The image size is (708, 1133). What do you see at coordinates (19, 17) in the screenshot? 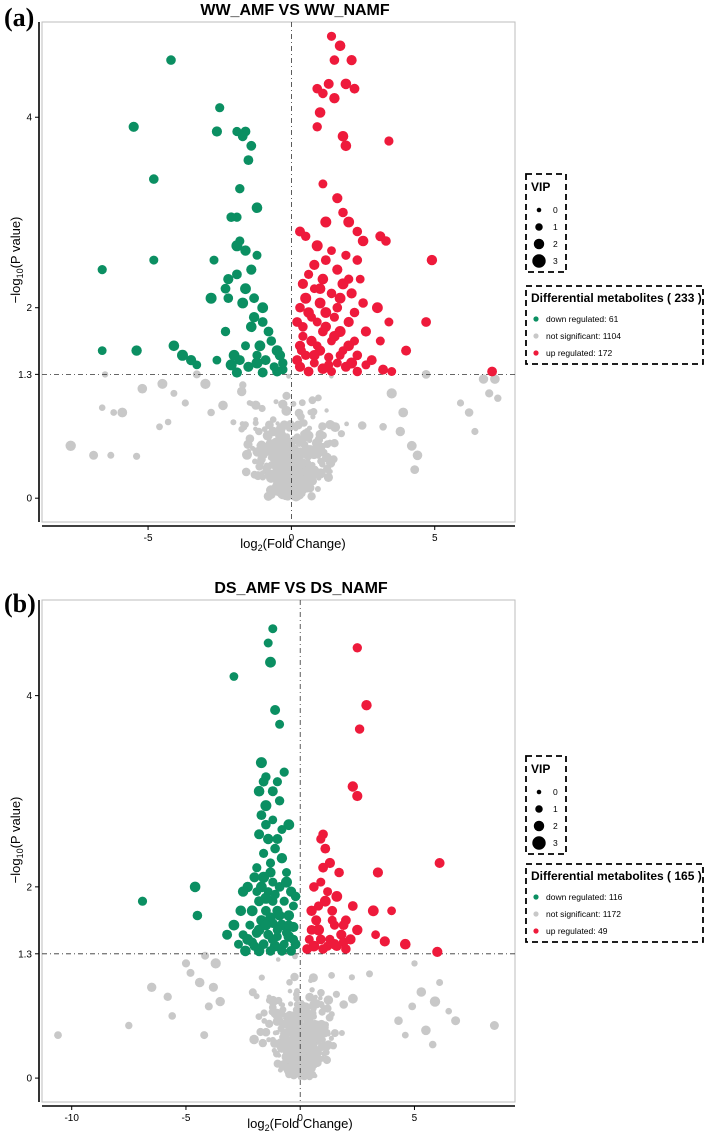
I see `panel-a-label: (a)` at bounding box center [19, 17].